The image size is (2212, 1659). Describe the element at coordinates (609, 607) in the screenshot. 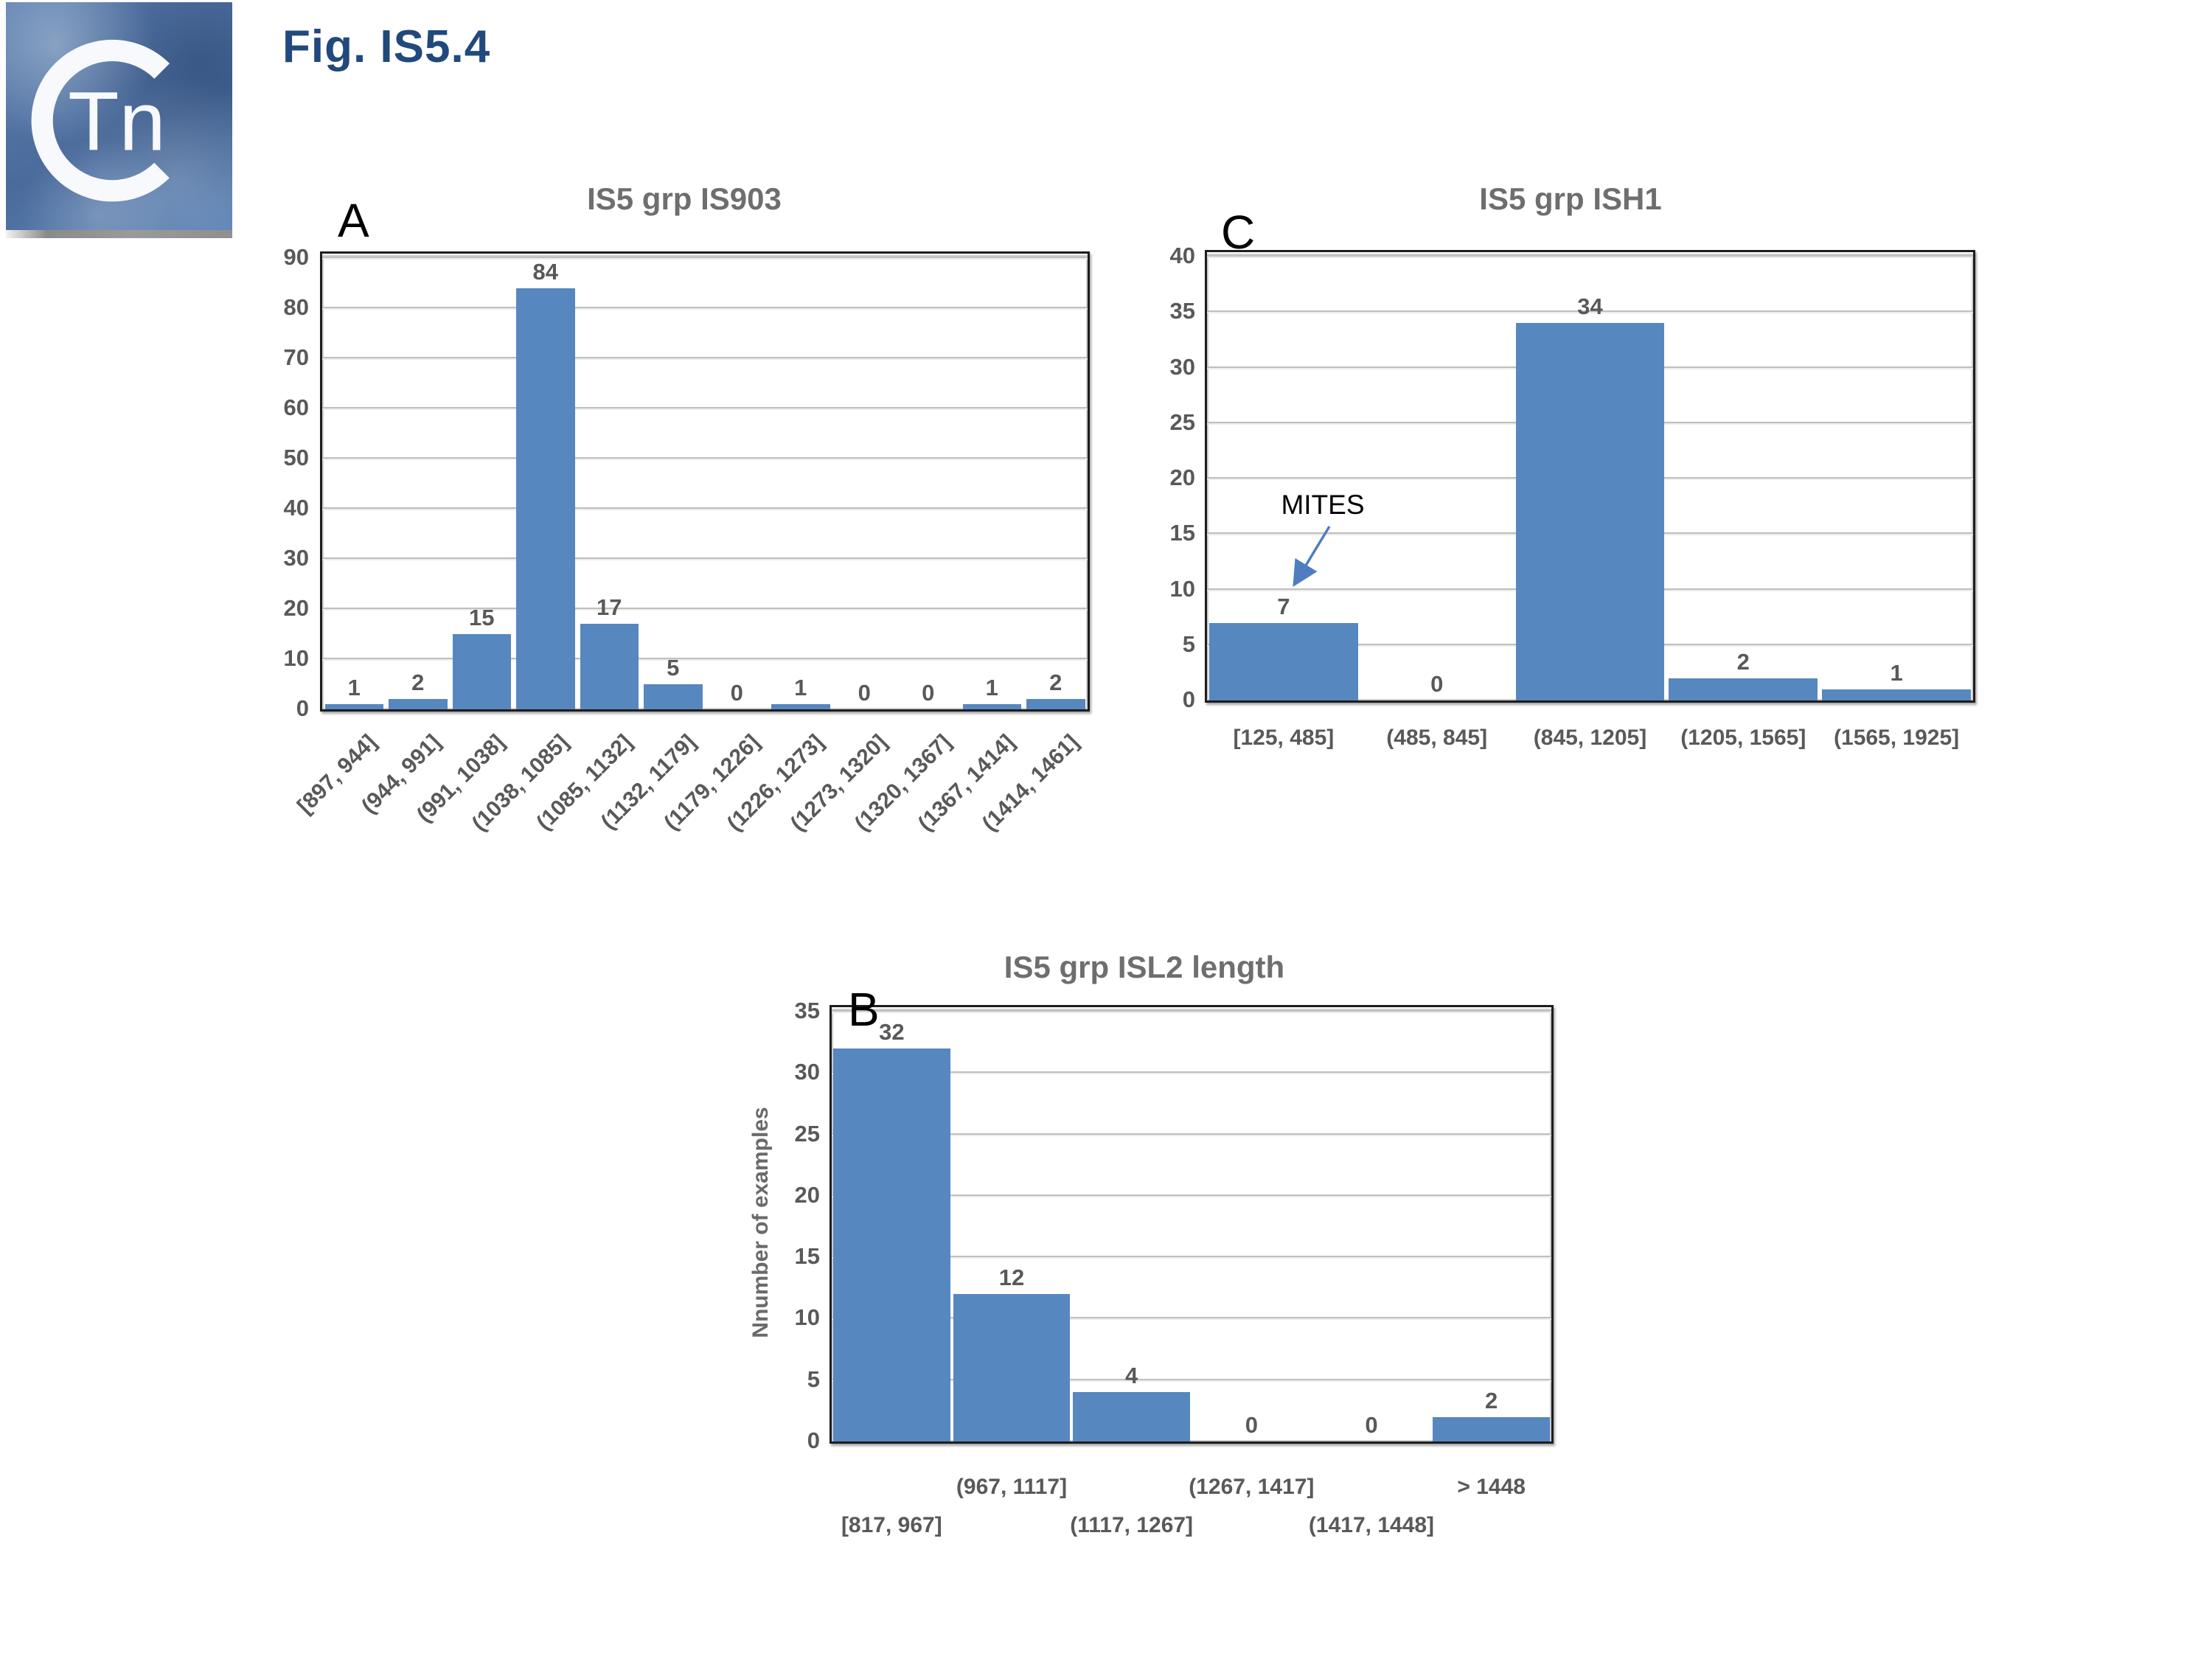

I see `bar-value-label: 17` at that location.